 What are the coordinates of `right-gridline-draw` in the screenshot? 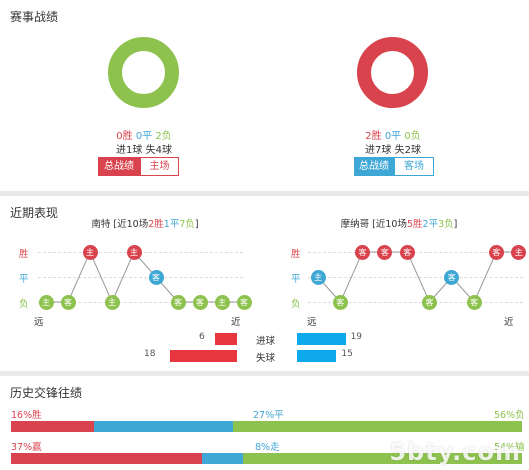 It's located at (415, 277).